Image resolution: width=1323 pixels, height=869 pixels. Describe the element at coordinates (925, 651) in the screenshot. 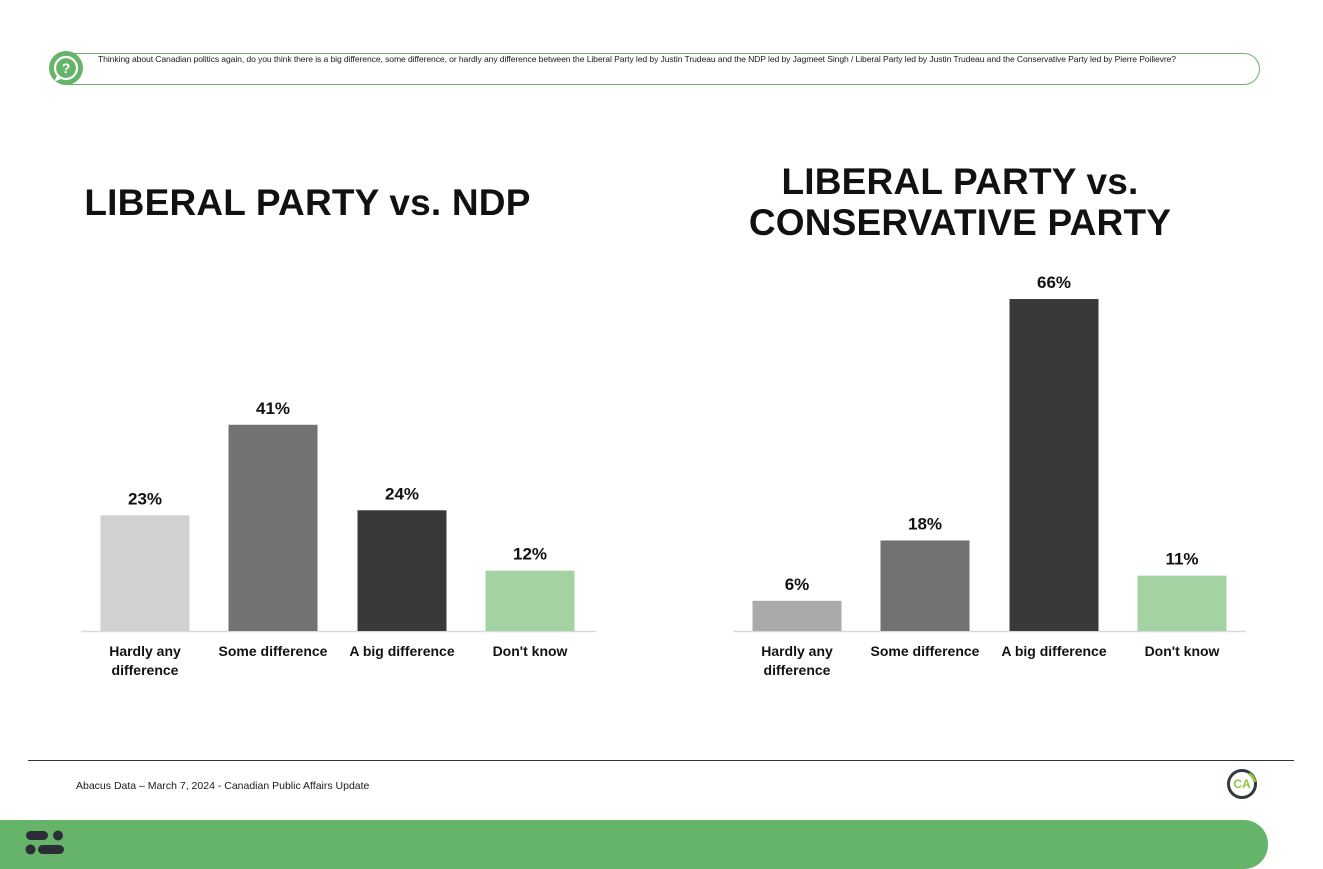

I see `category-label-cpc-1-0: Some difference` at that location.